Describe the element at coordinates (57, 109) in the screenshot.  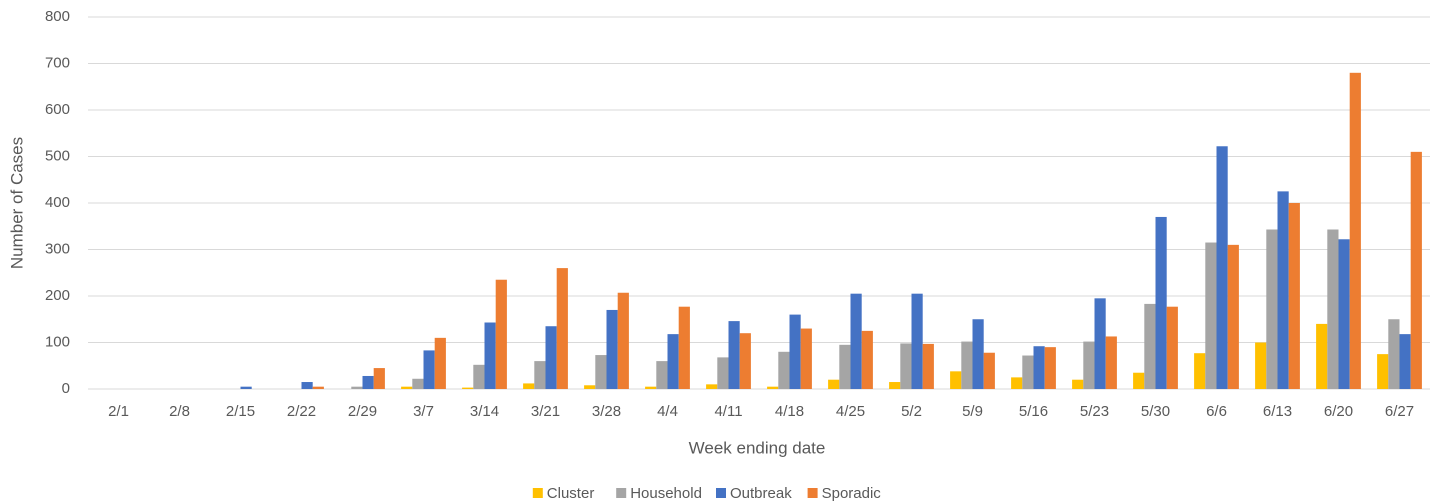
I see `y-tick-label: 600` at that location.